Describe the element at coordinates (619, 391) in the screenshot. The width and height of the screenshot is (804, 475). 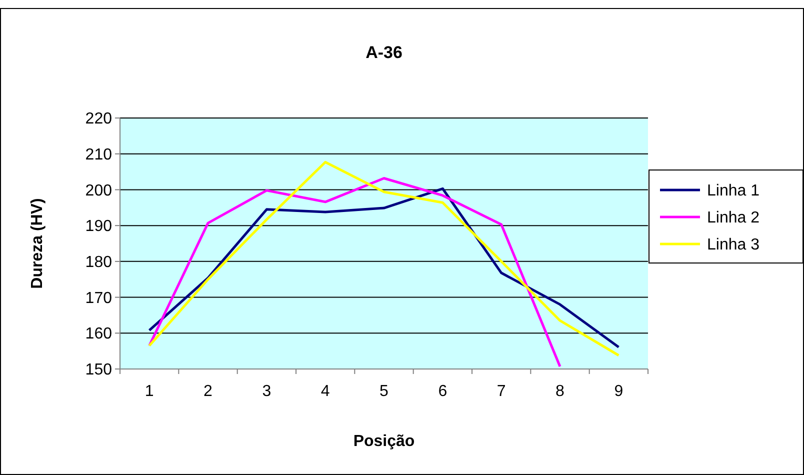
I see `x-tick-label: 9` at that location.